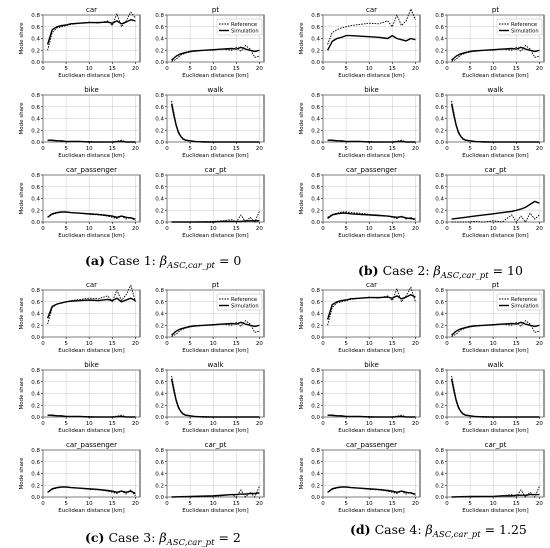 This screenshot has height=548, width=550. I want to click on case-2-caption: (b) Case 2: βASC,car_pt = 10, so click(440, 272).